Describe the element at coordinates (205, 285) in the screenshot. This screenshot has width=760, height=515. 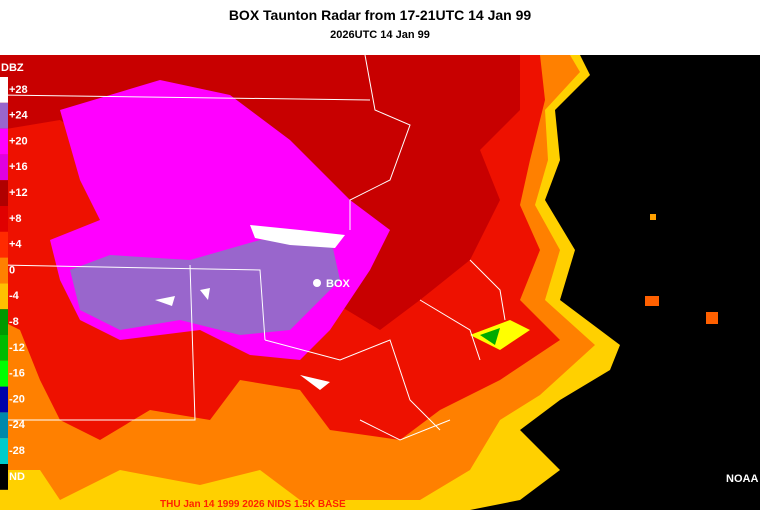
I see `echo-purple` at that location.